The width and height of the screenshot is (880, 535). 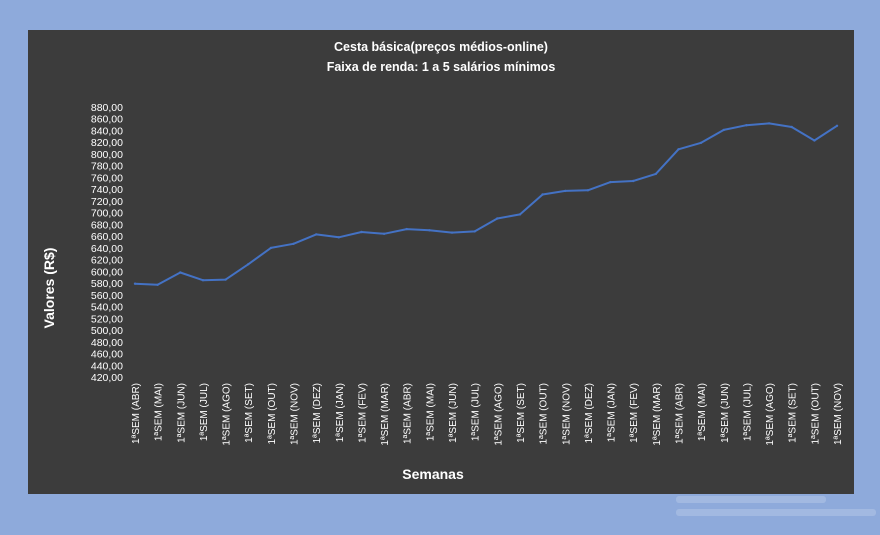 I want to click on chart-subtitle: Faixa de renda: 1 a 5 salários mínimos, so click(x=441, y=67).